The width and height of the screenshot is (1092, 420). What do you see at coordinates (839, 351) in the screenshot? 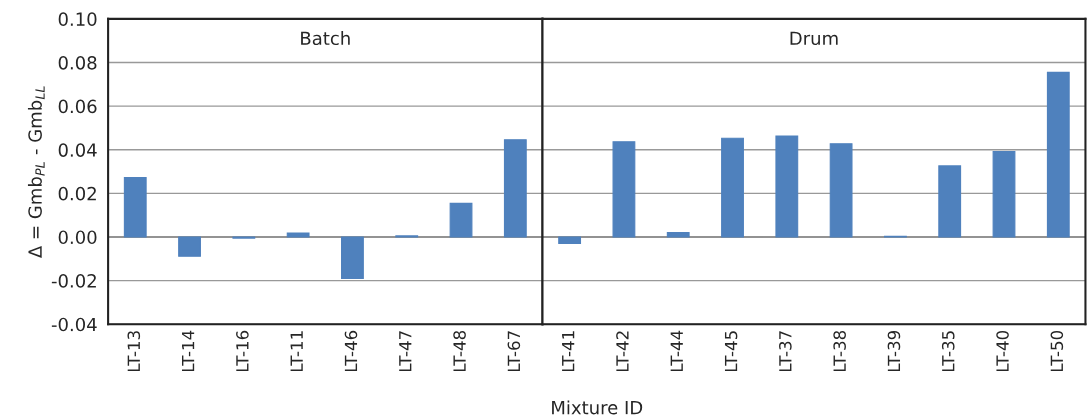
I see `x-tick-label: LT-38` at bounding box center [839, 351].